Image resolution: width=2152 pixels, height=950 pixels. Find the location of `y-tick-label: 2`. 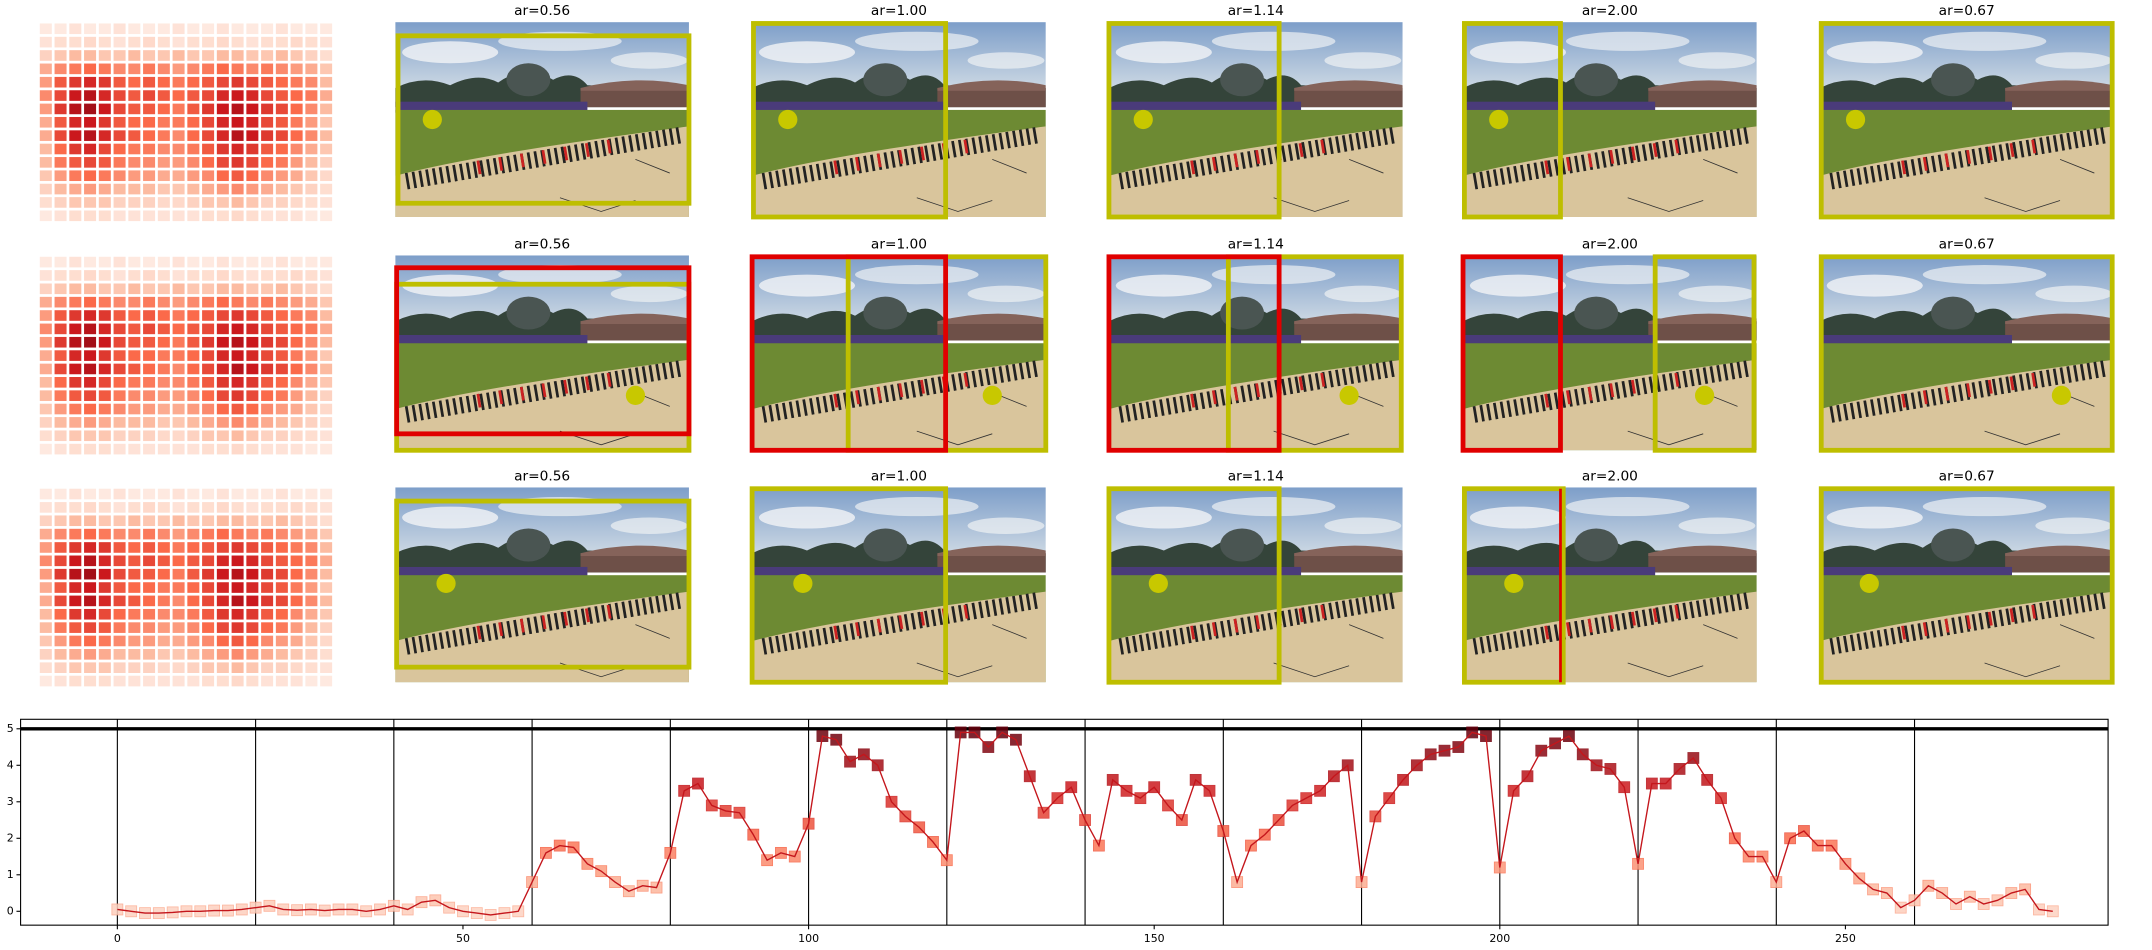

y-tick-label: 2 is located at coordinates (10, 837).